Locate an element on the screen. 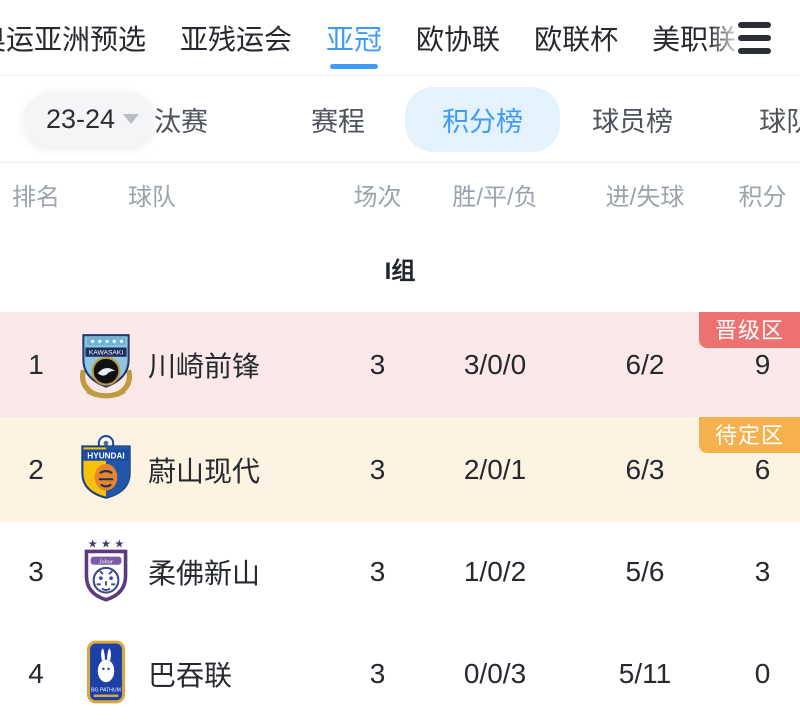 The width and height of the screenshot is (800, 725). svg-text: KAWASAKI is located at coordinates (106, 352).